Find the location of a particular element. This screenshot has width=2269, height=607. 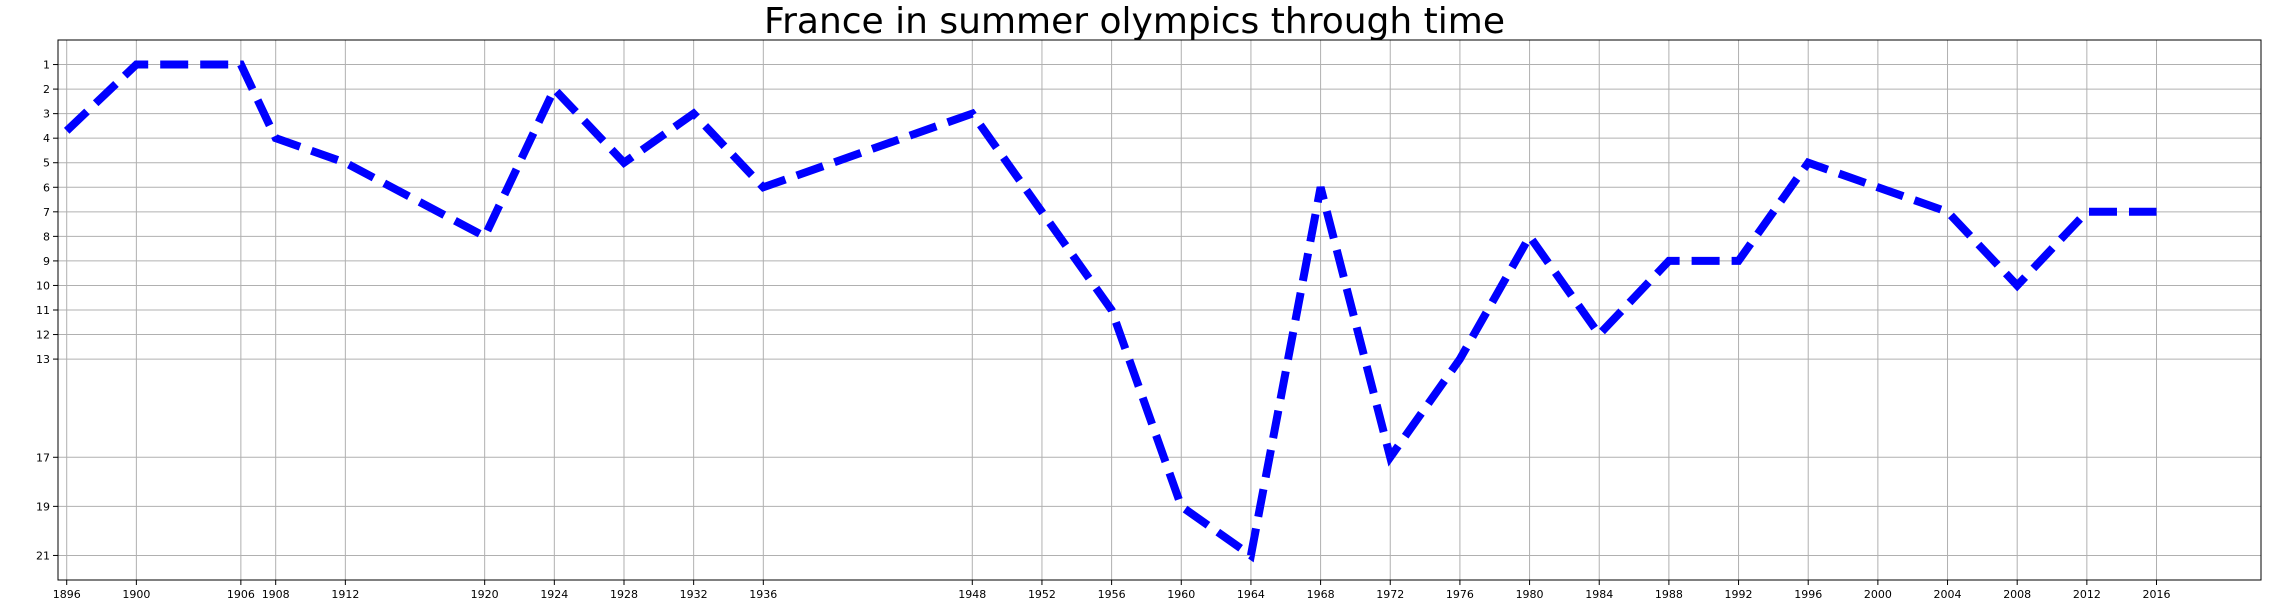

y-tick-label: 8 is located at coordinates (46, 236).